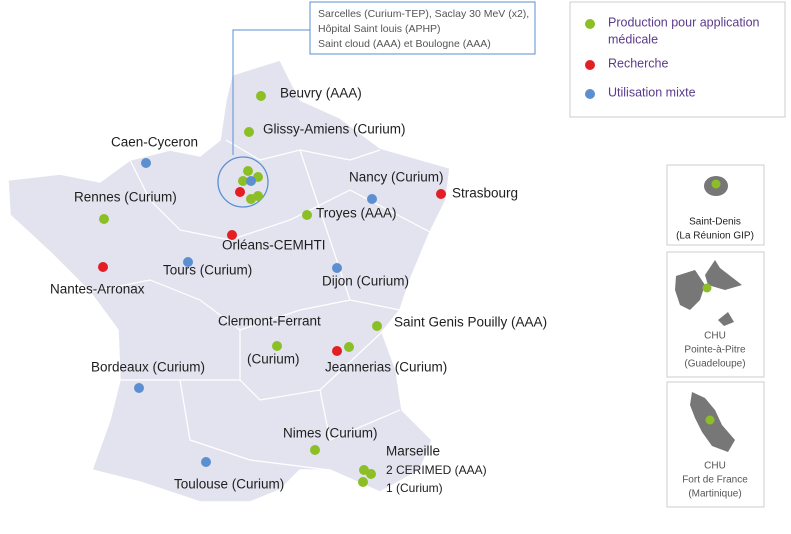 This screenshot has height=534, width=791. What do you see at coordinates (638, 63) in the screenshot?
I see `legend-label: Recherche` at bounding box center [638, 63].